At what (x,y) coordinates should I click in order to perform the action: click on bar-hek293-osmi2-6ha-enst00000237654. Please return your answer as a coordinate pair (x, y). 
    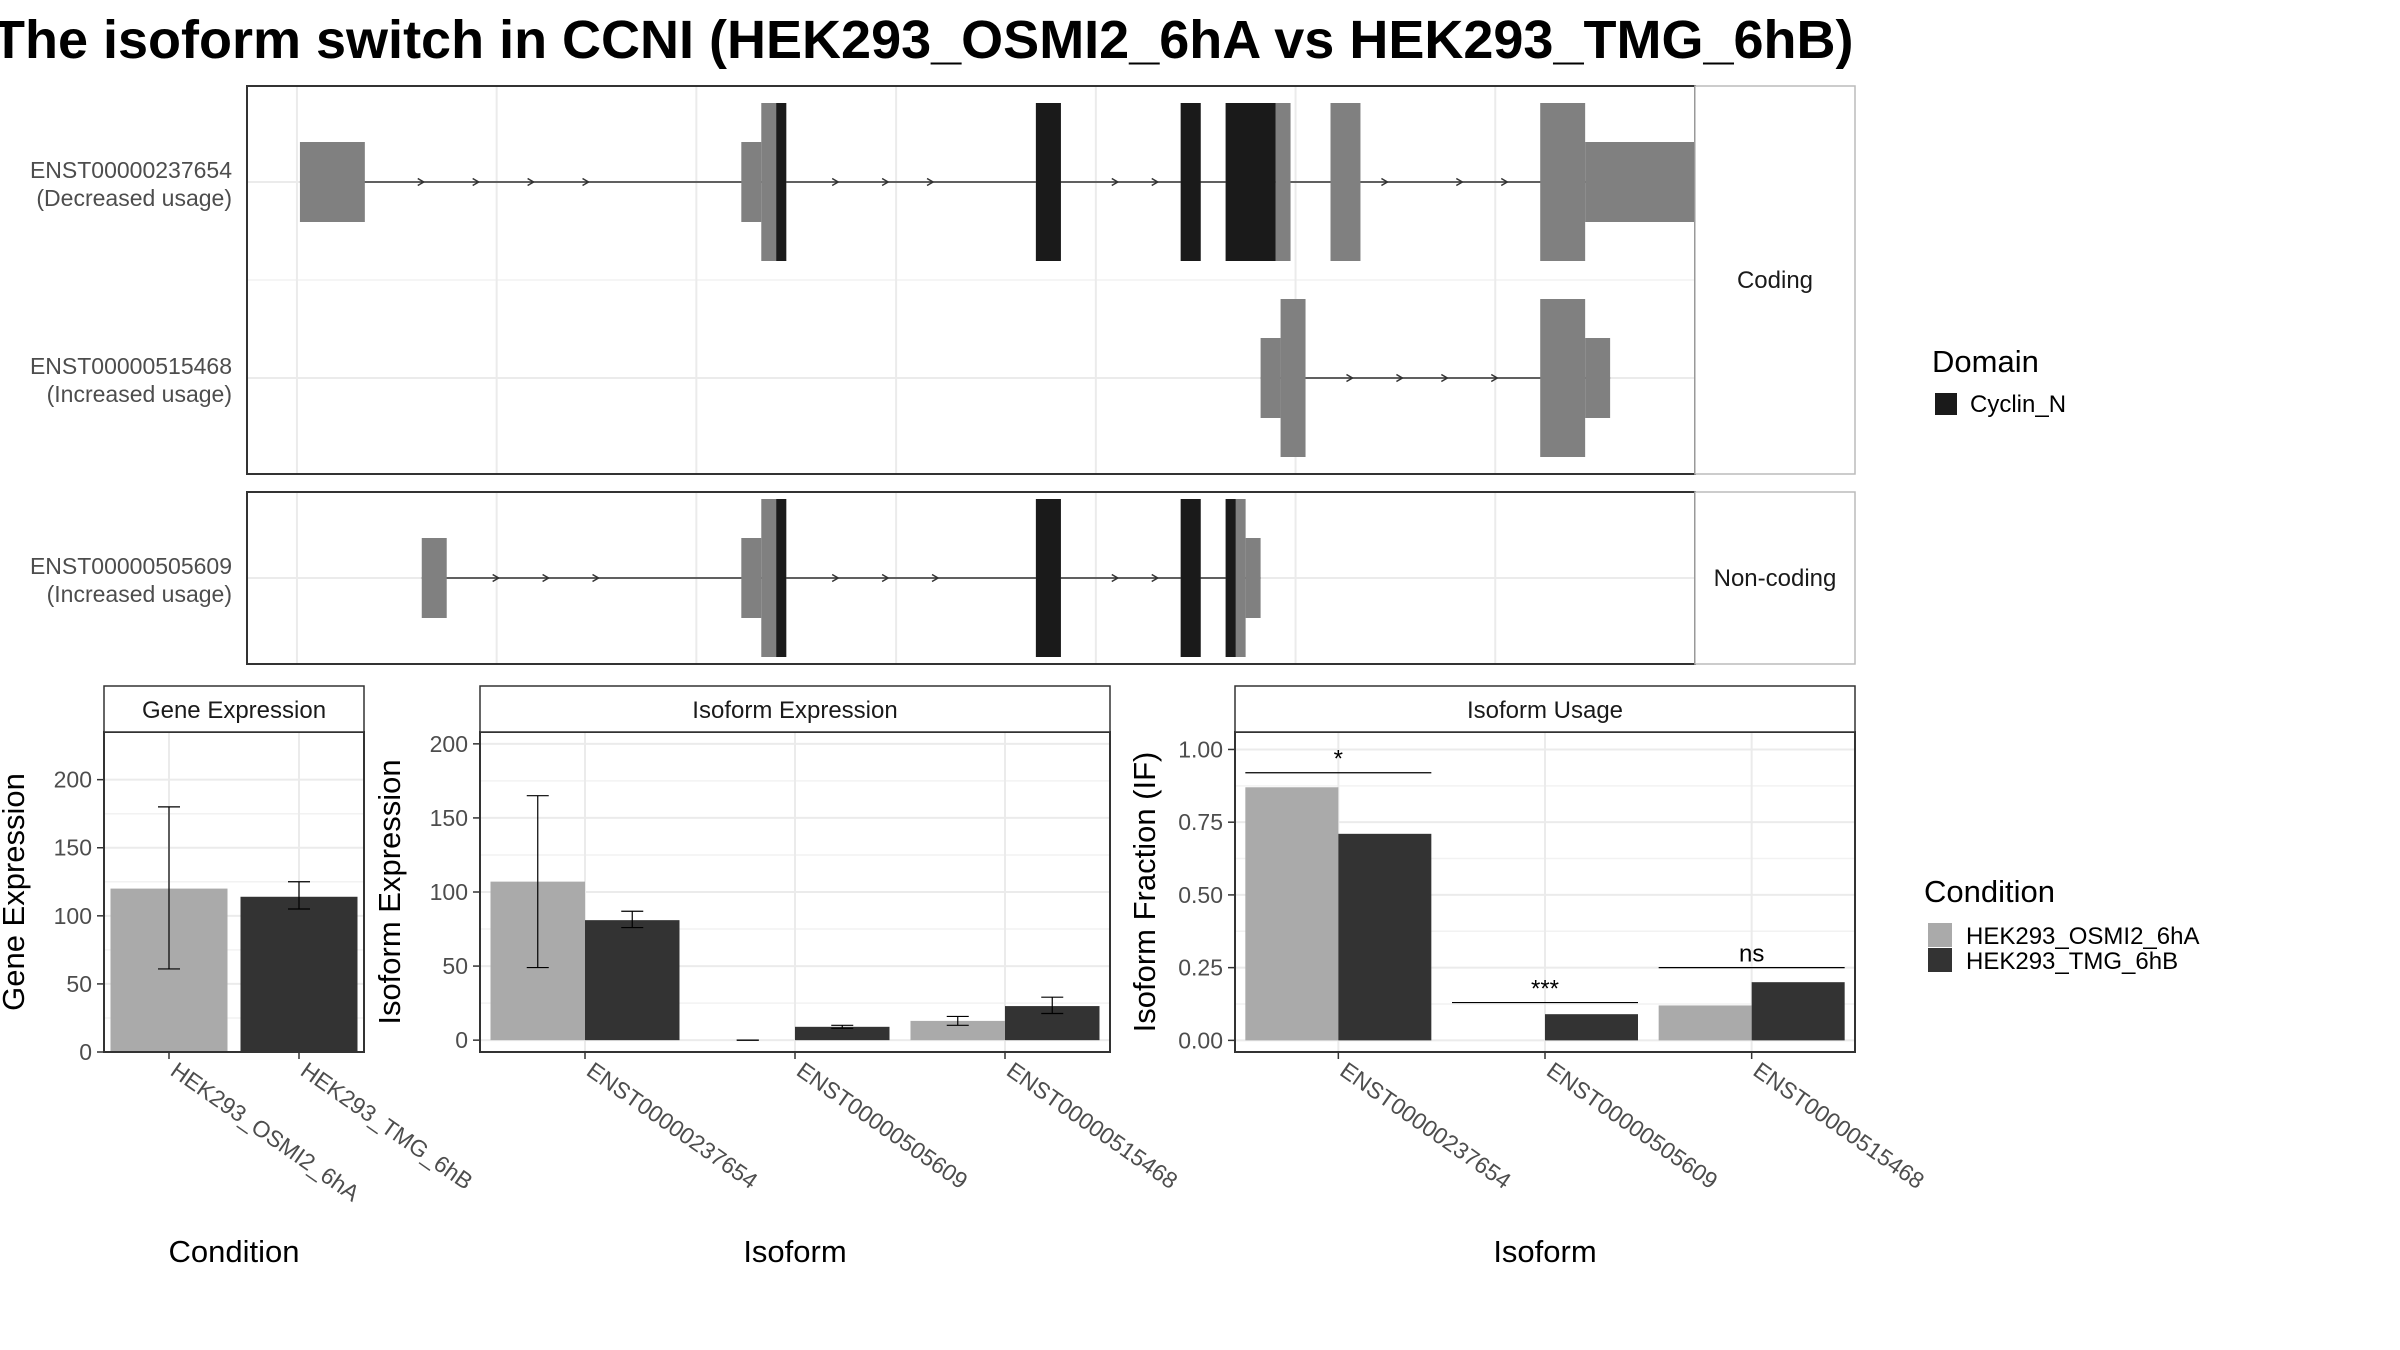
    Looking at the image, I should click on (1292, 914).